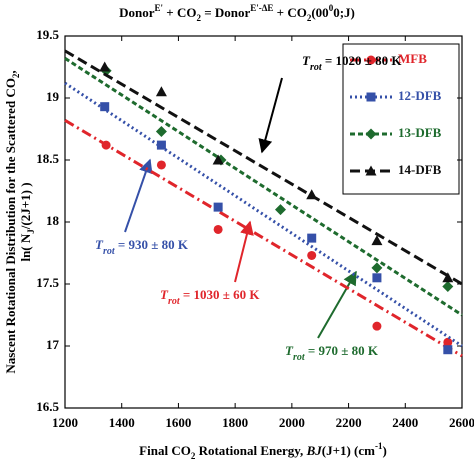  I want to click on text-part: = Donor, so click(226, 12).